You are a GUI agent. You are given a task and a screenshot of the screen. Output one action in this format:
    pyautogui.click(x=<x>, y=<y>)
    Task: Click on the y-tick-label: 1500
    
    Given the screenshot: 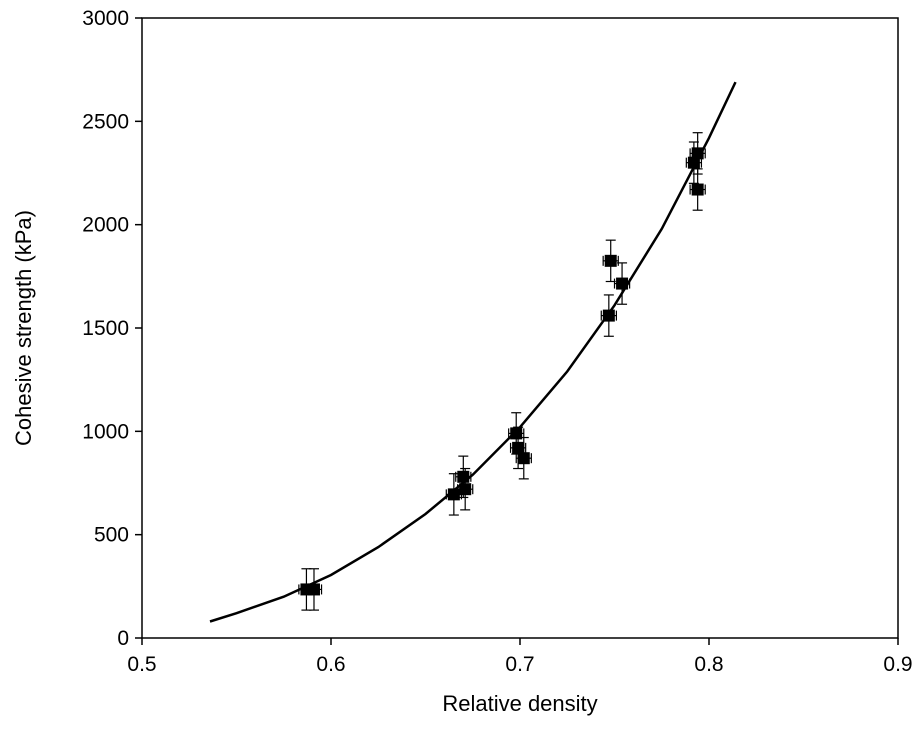 What is the action you would take?
    pyautogui.click(x=105, y=328)
    